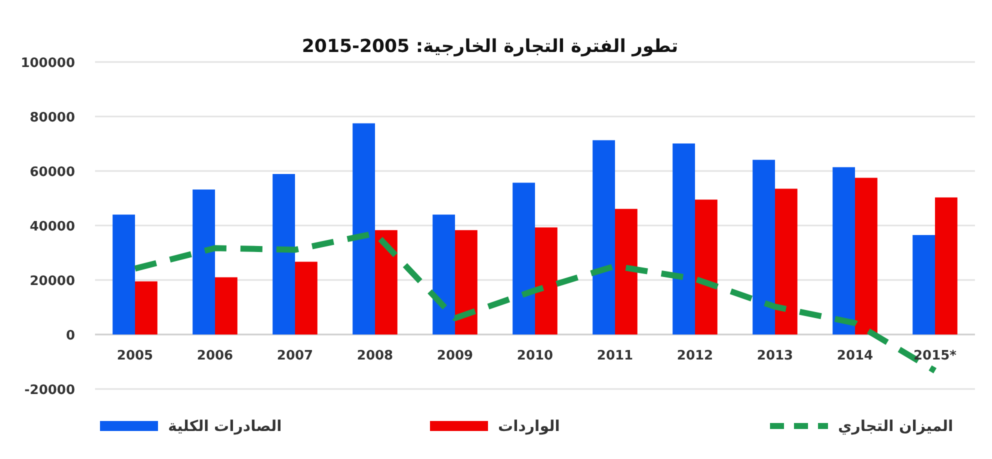  Describe the element at coordinates (52, 227) in the screenshot. I see `y-tick-label: 40000` at that location.